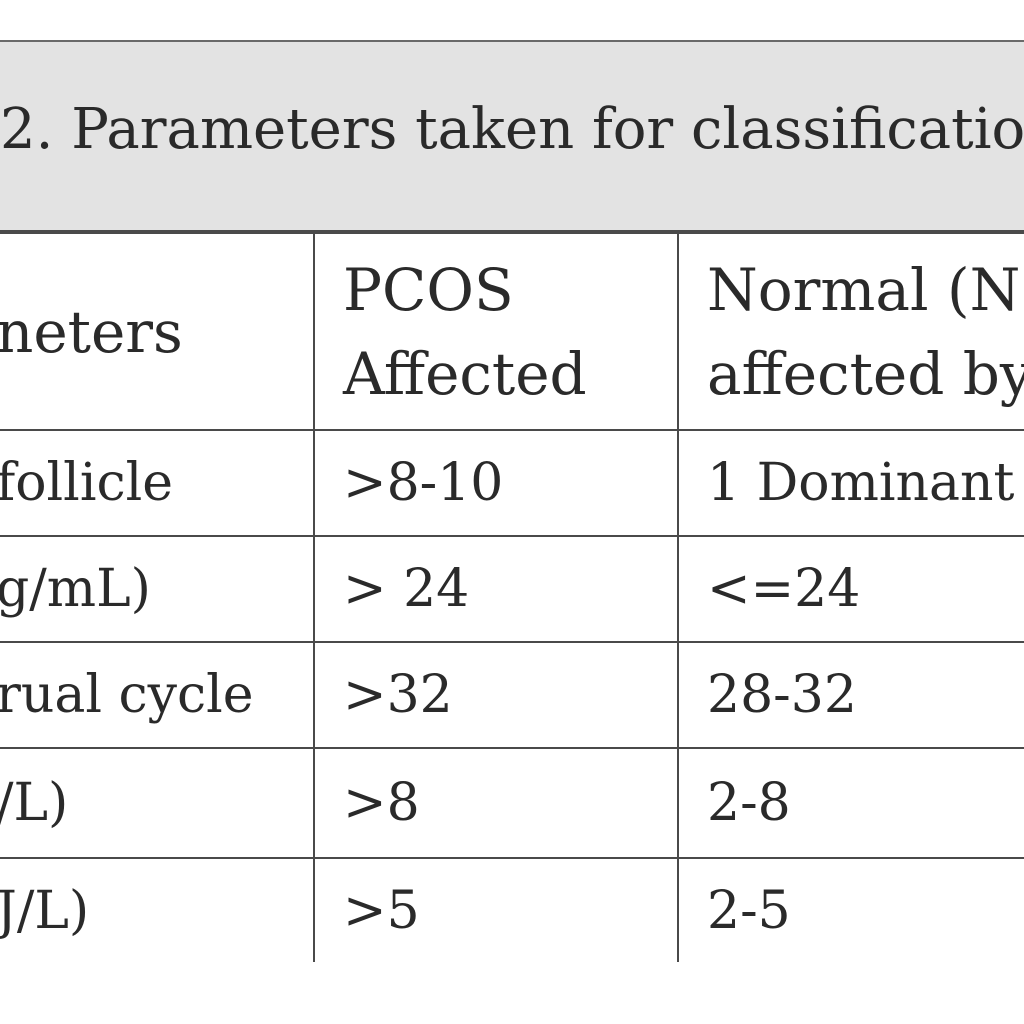  I want to click on header-normal: Normal (N affected by, so click(850, 331).